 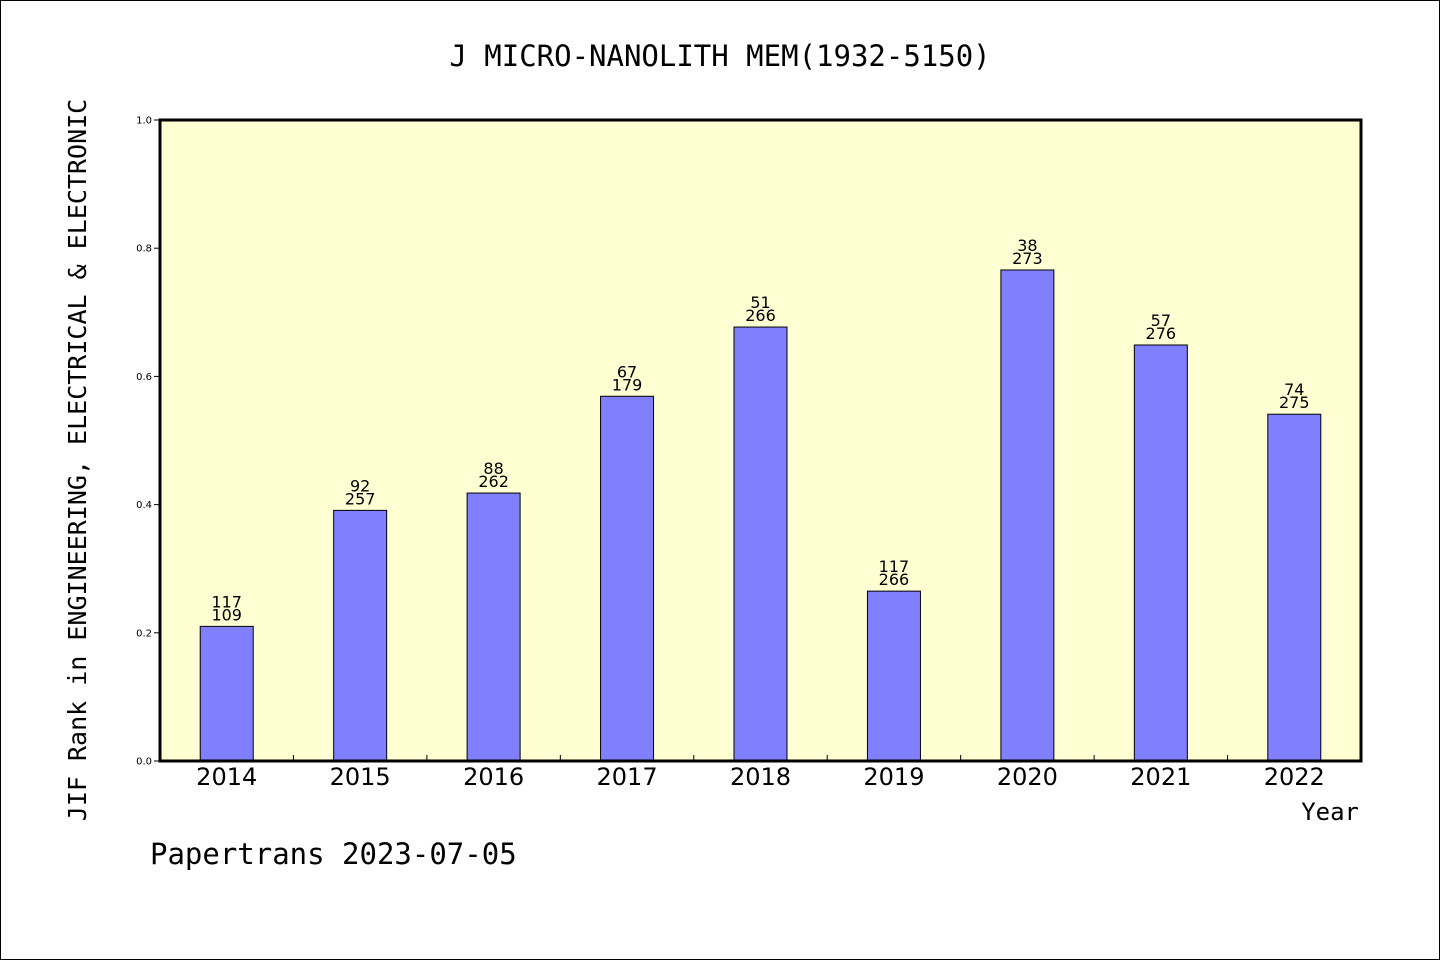 I want to click on bar-rank-label: 51, so click(x=760, y=302).